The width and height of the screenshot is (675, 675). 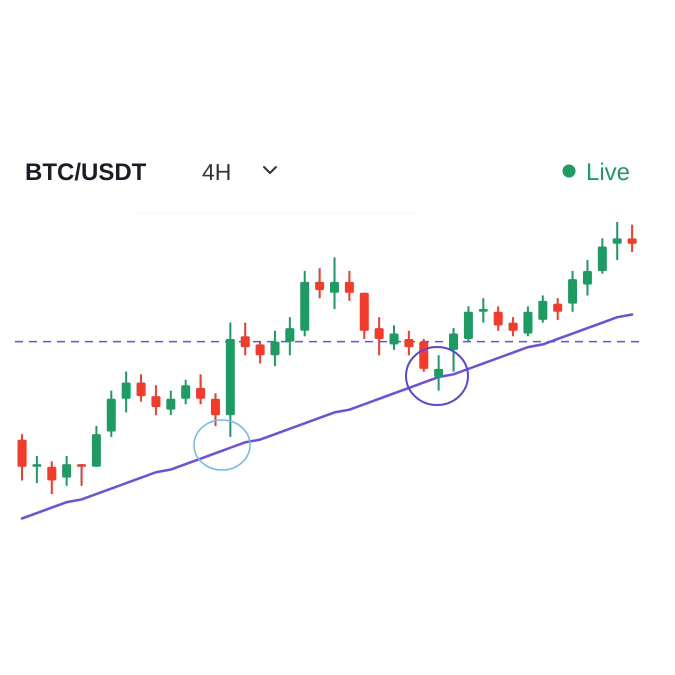 What do you see at coordinates (608, 172) in the screenshot?
I see `text: Live` at bounding box center [608, 172].